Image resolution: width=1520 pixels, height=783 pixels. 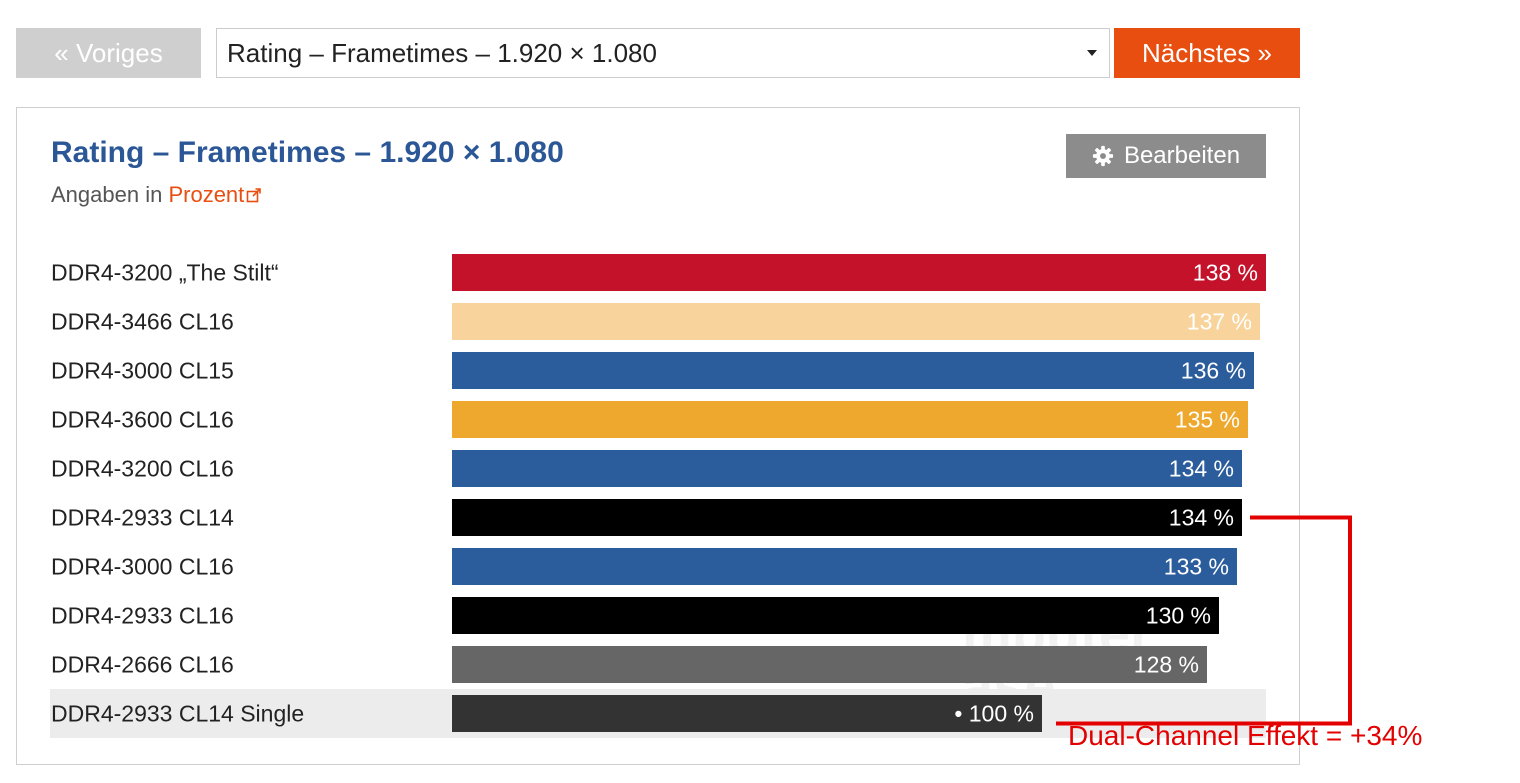 I want to click on category-label-0: DDR4-3200 „The Stilt“, so click(x=165, y=273).